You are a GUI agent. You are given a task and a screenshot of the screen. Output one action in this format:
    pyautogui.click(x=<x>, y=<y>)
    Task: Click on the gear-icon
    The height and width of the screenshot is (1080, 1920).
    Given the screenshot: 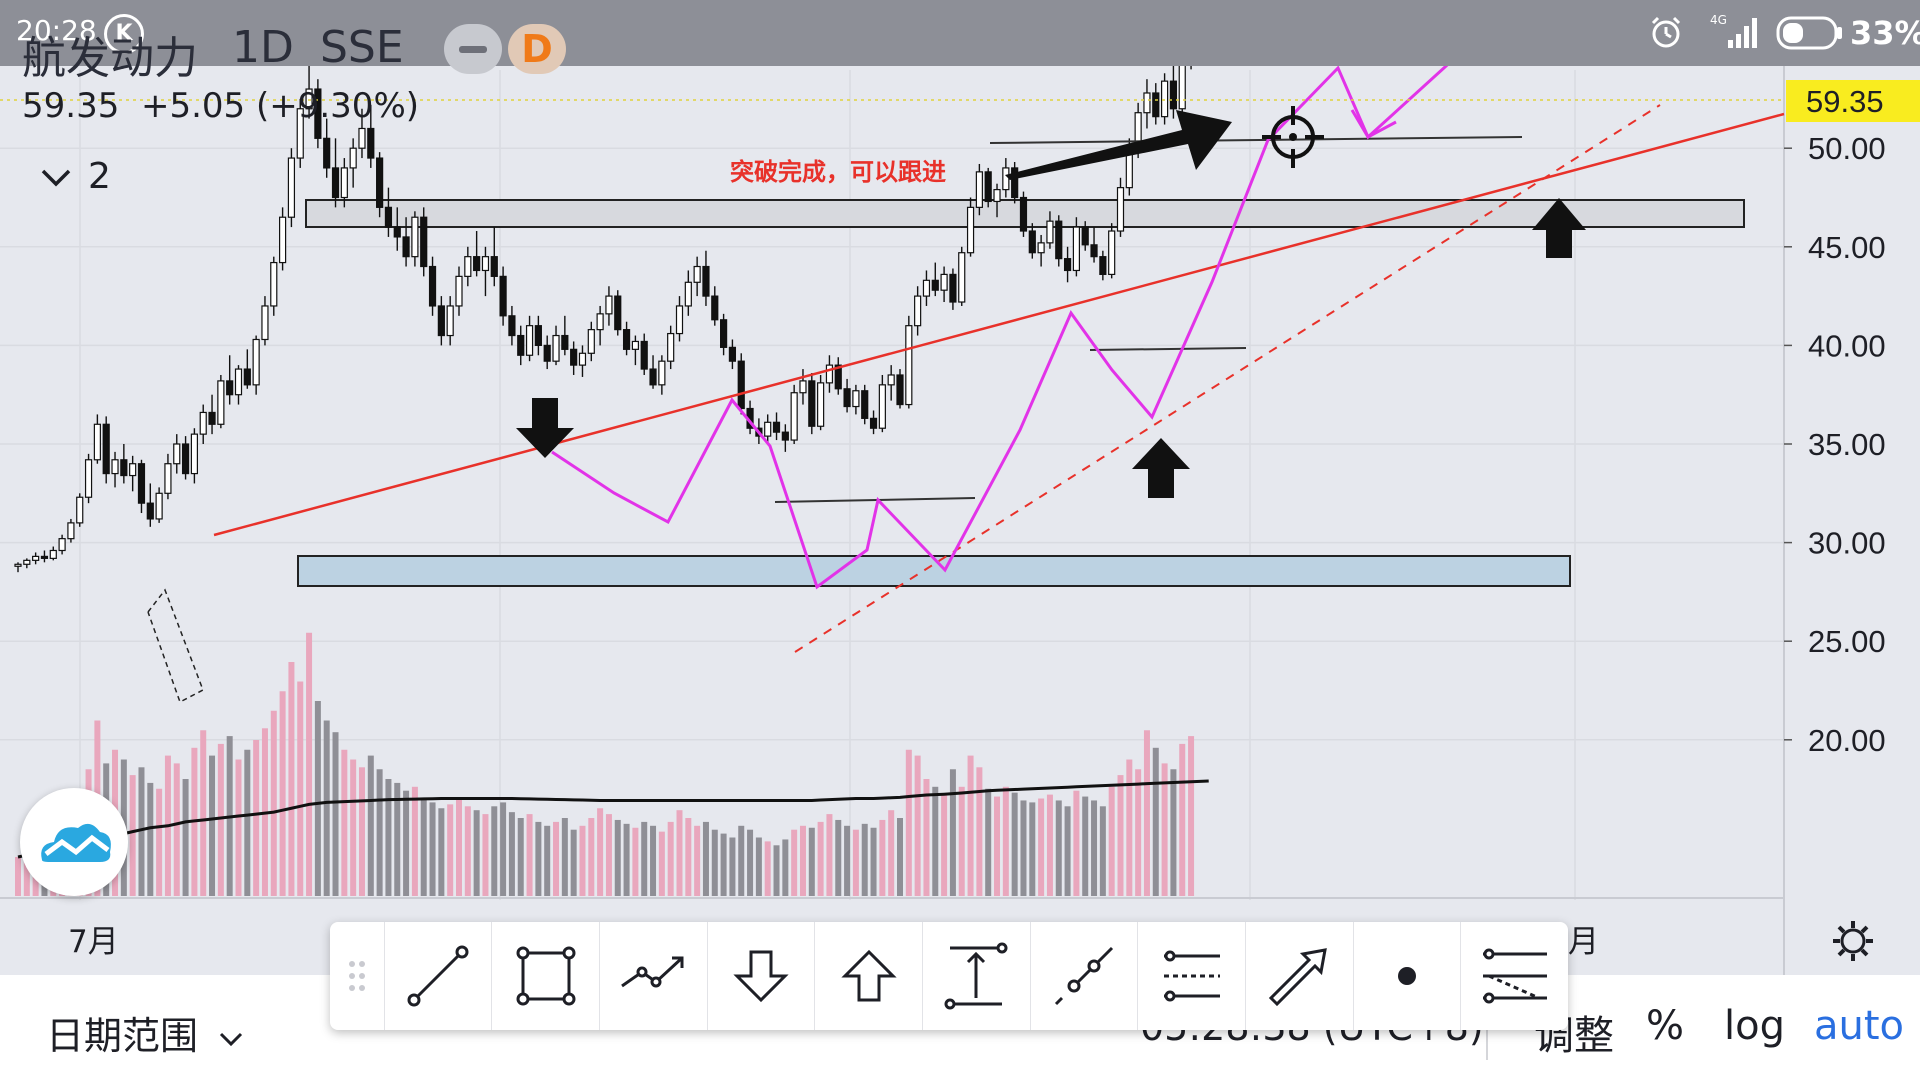 What is the action you would take?
    pyautogui.click(x=1853, y=941)
    